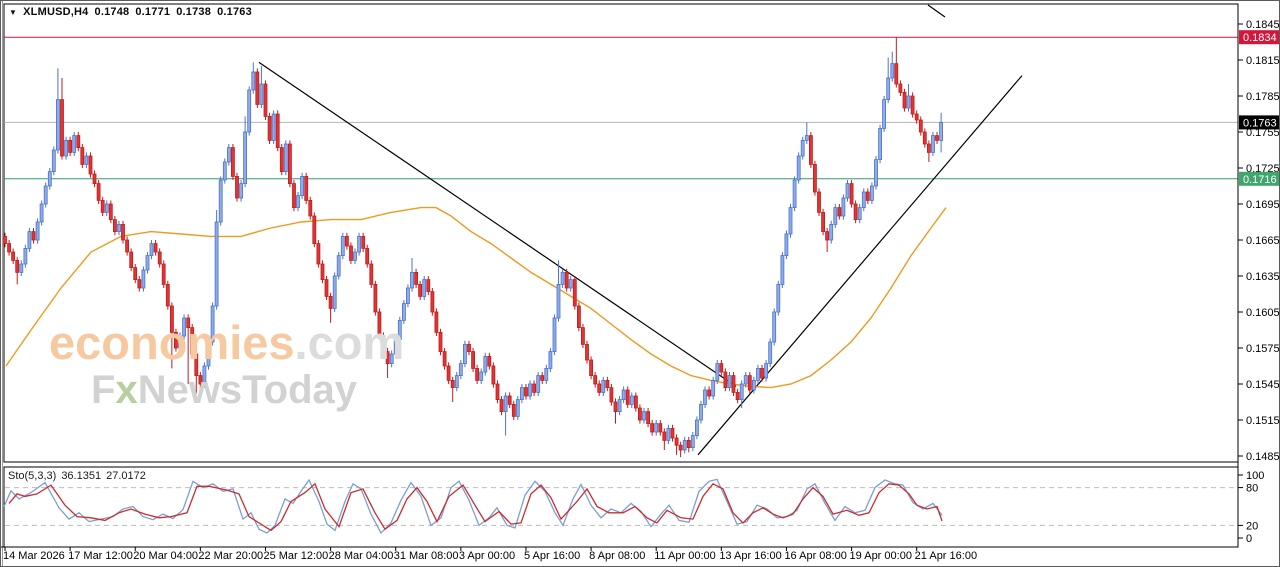 The image size is (1280, 567). What do you see at coordinates (1259, 108) in the screenshot?
I see `price-badges: 0.1834 0.1763 0.1716` at bounding box center [1259, 108].